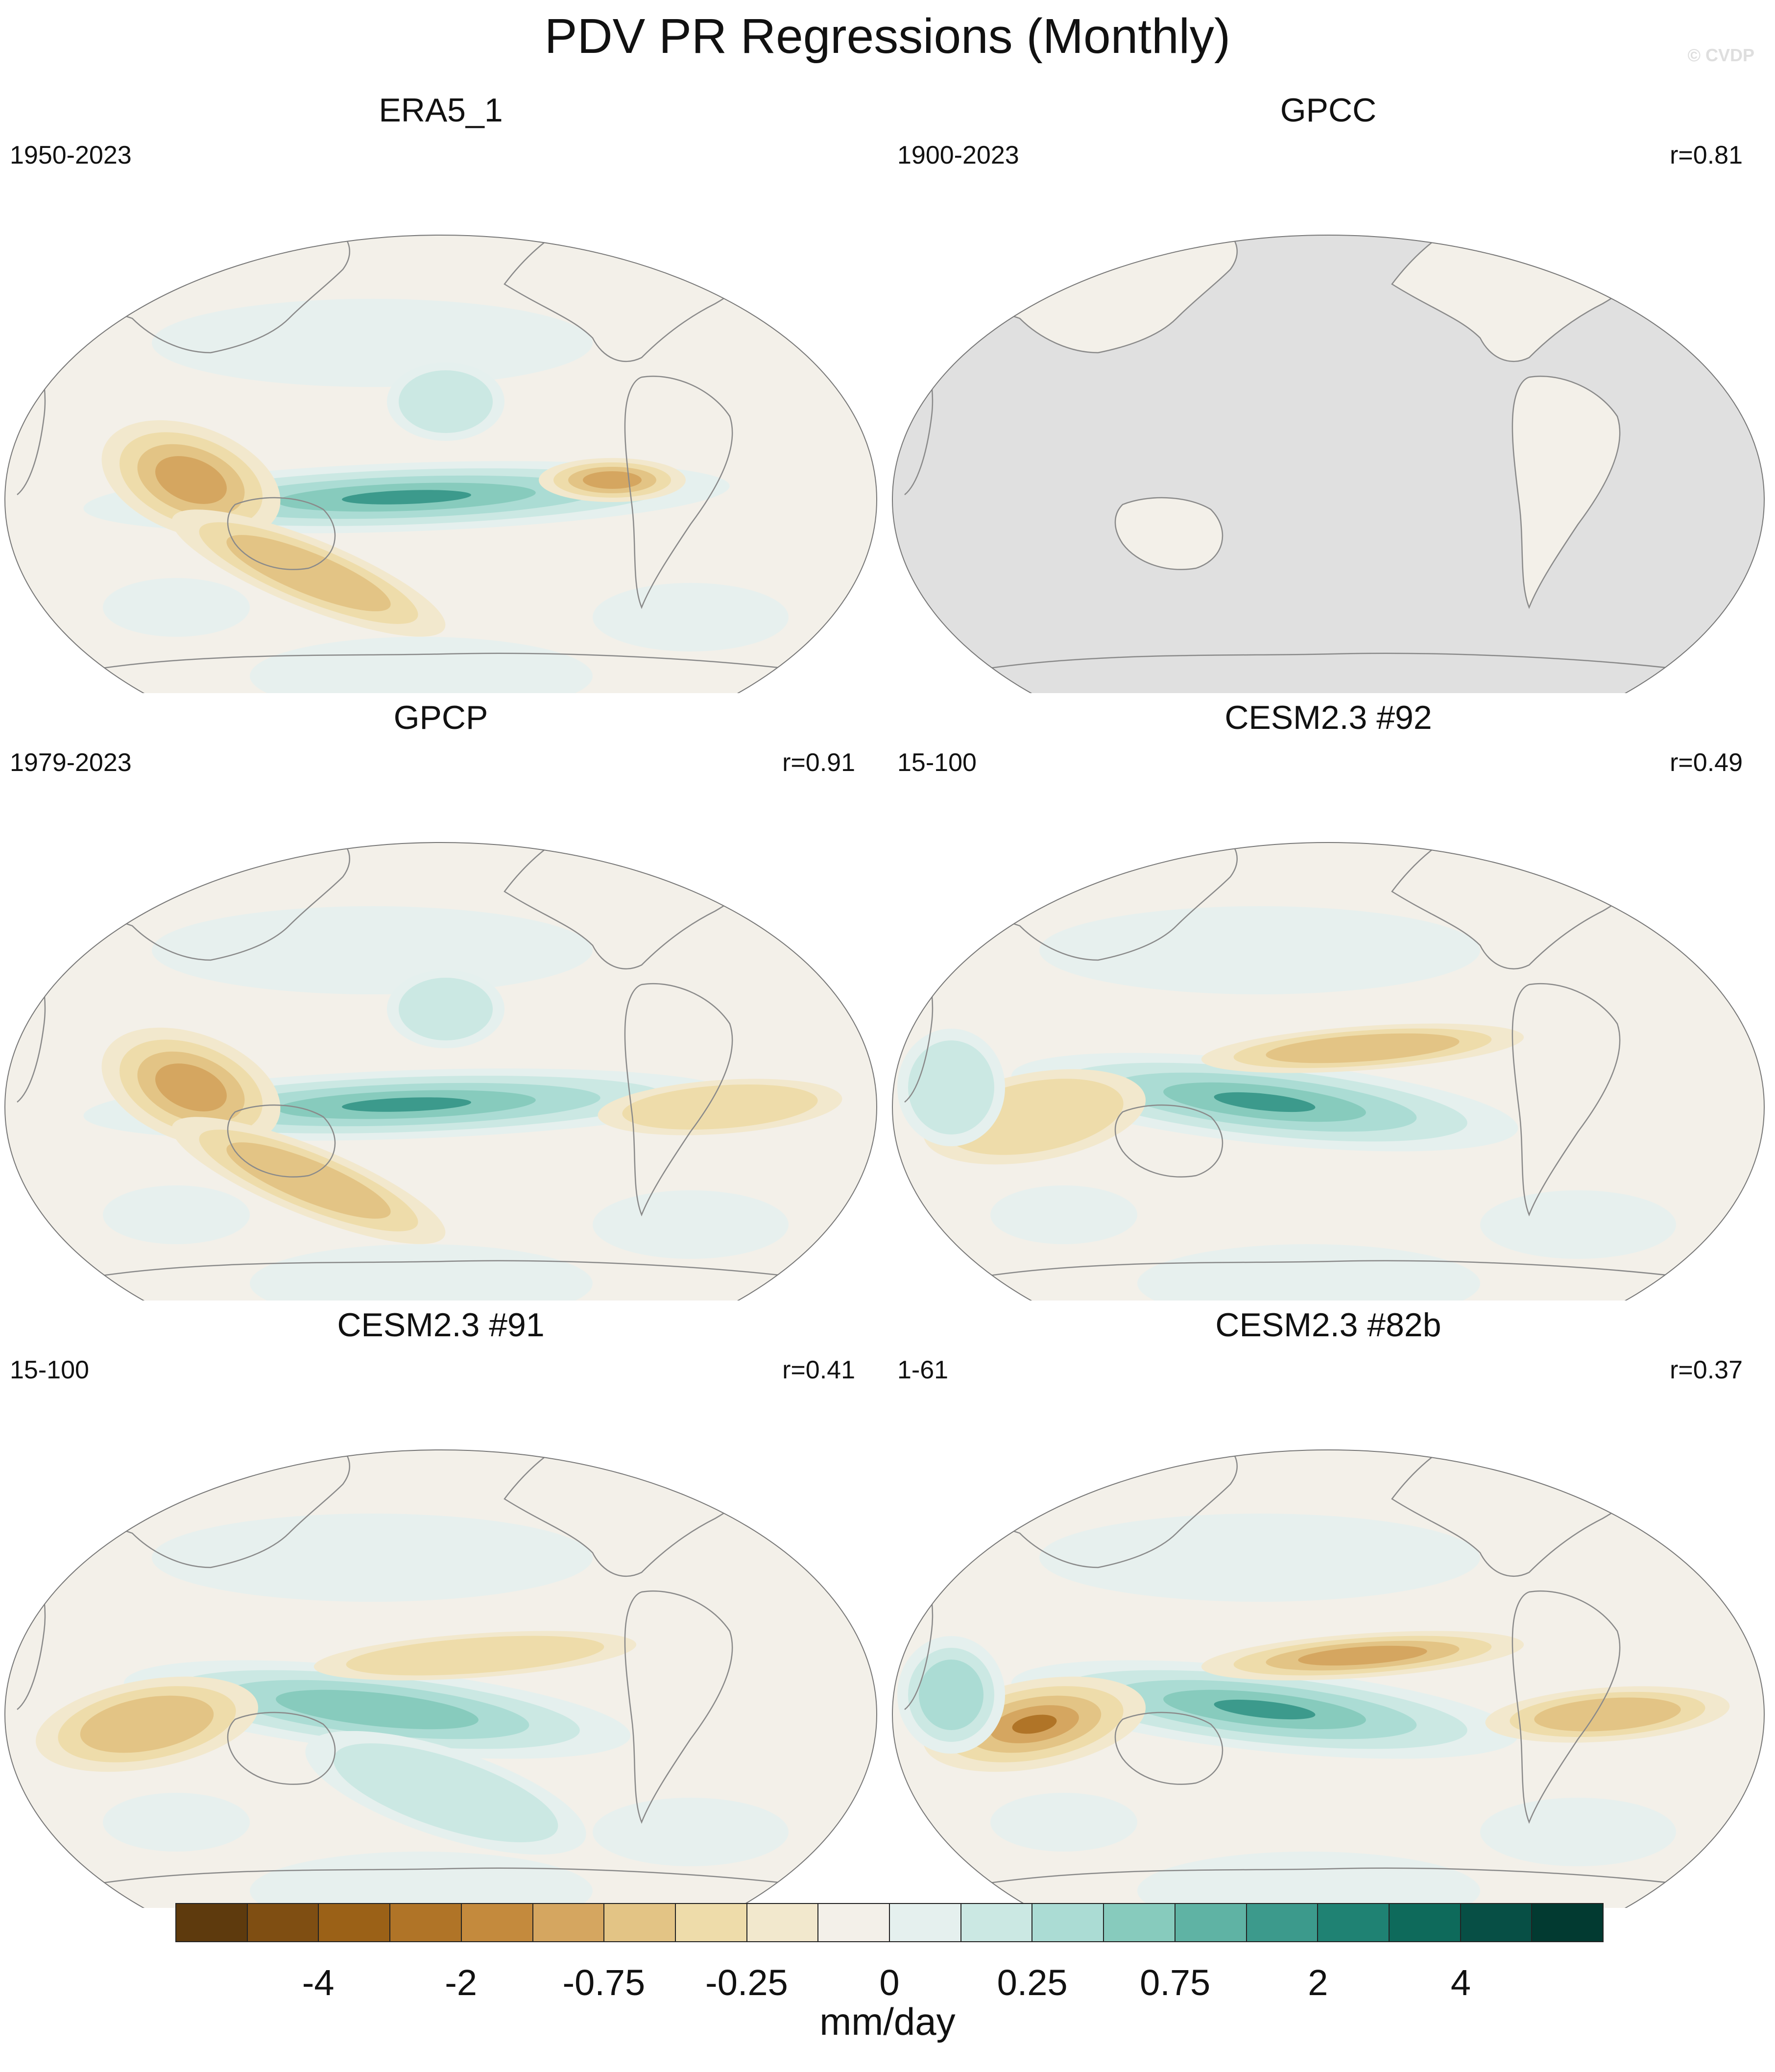 The image size is (1775, 2072). What do you see at coordinates (1034, 1724) in the screenshot?
I see `negative-anomaly-indian` at bounding box center [1034, 1724].